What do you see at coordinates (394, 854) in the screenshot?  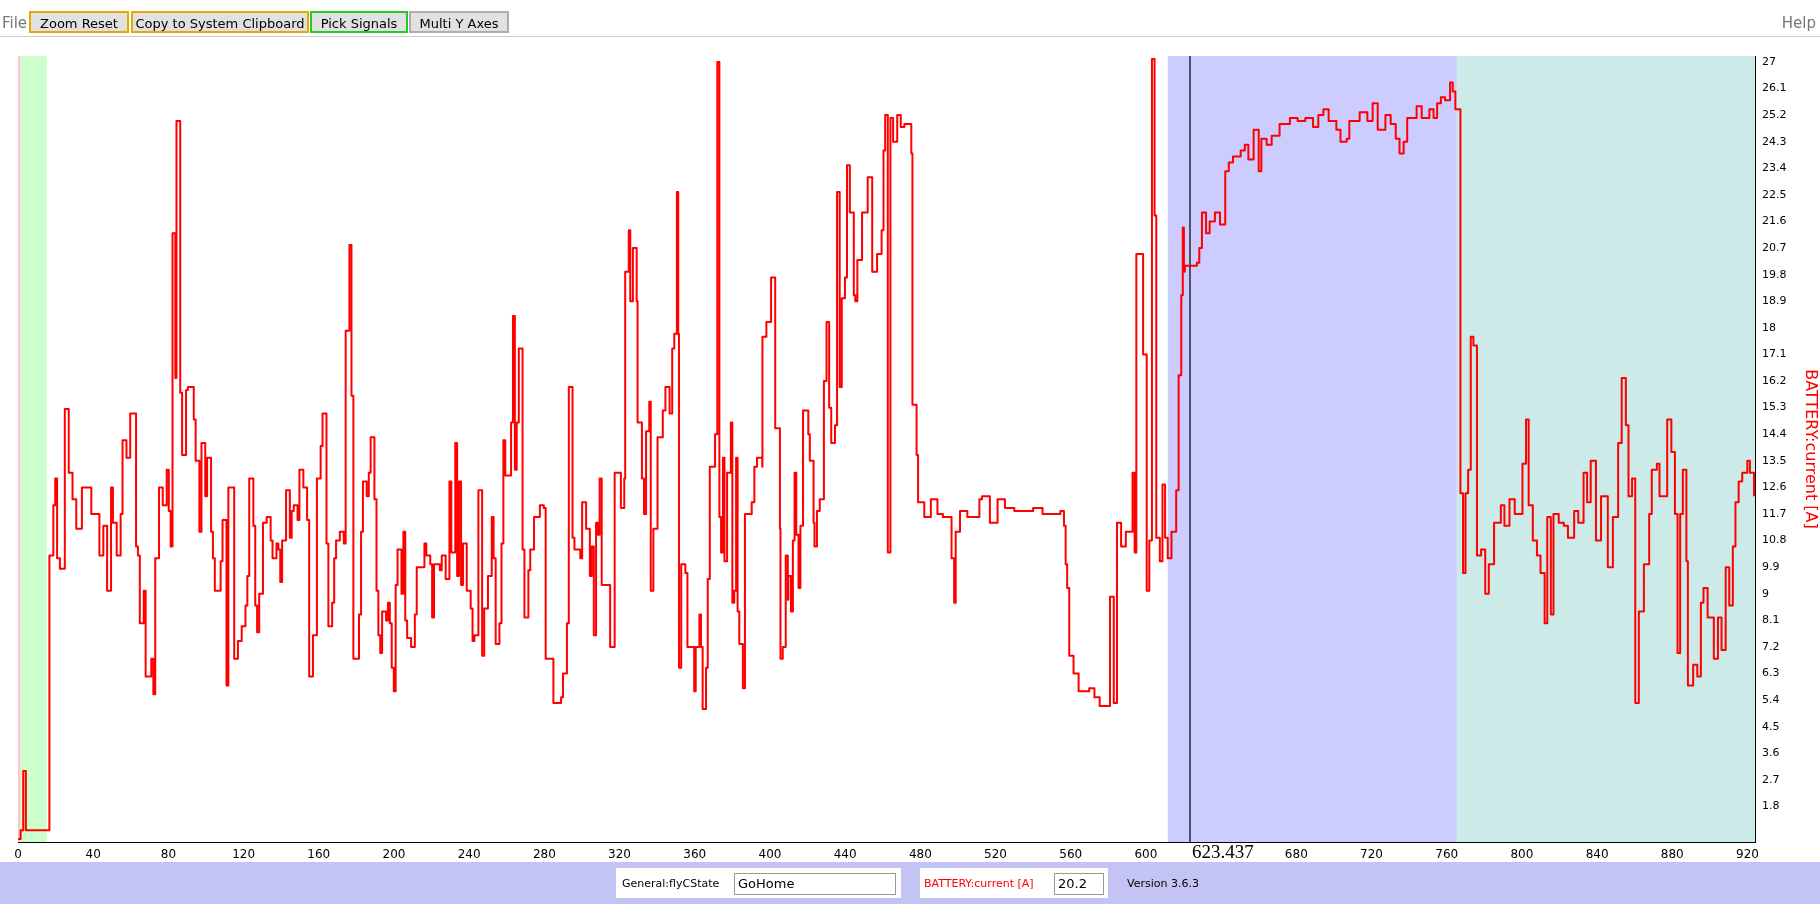 I see `x-tick-label: 200` at bounding box center [394, 854].